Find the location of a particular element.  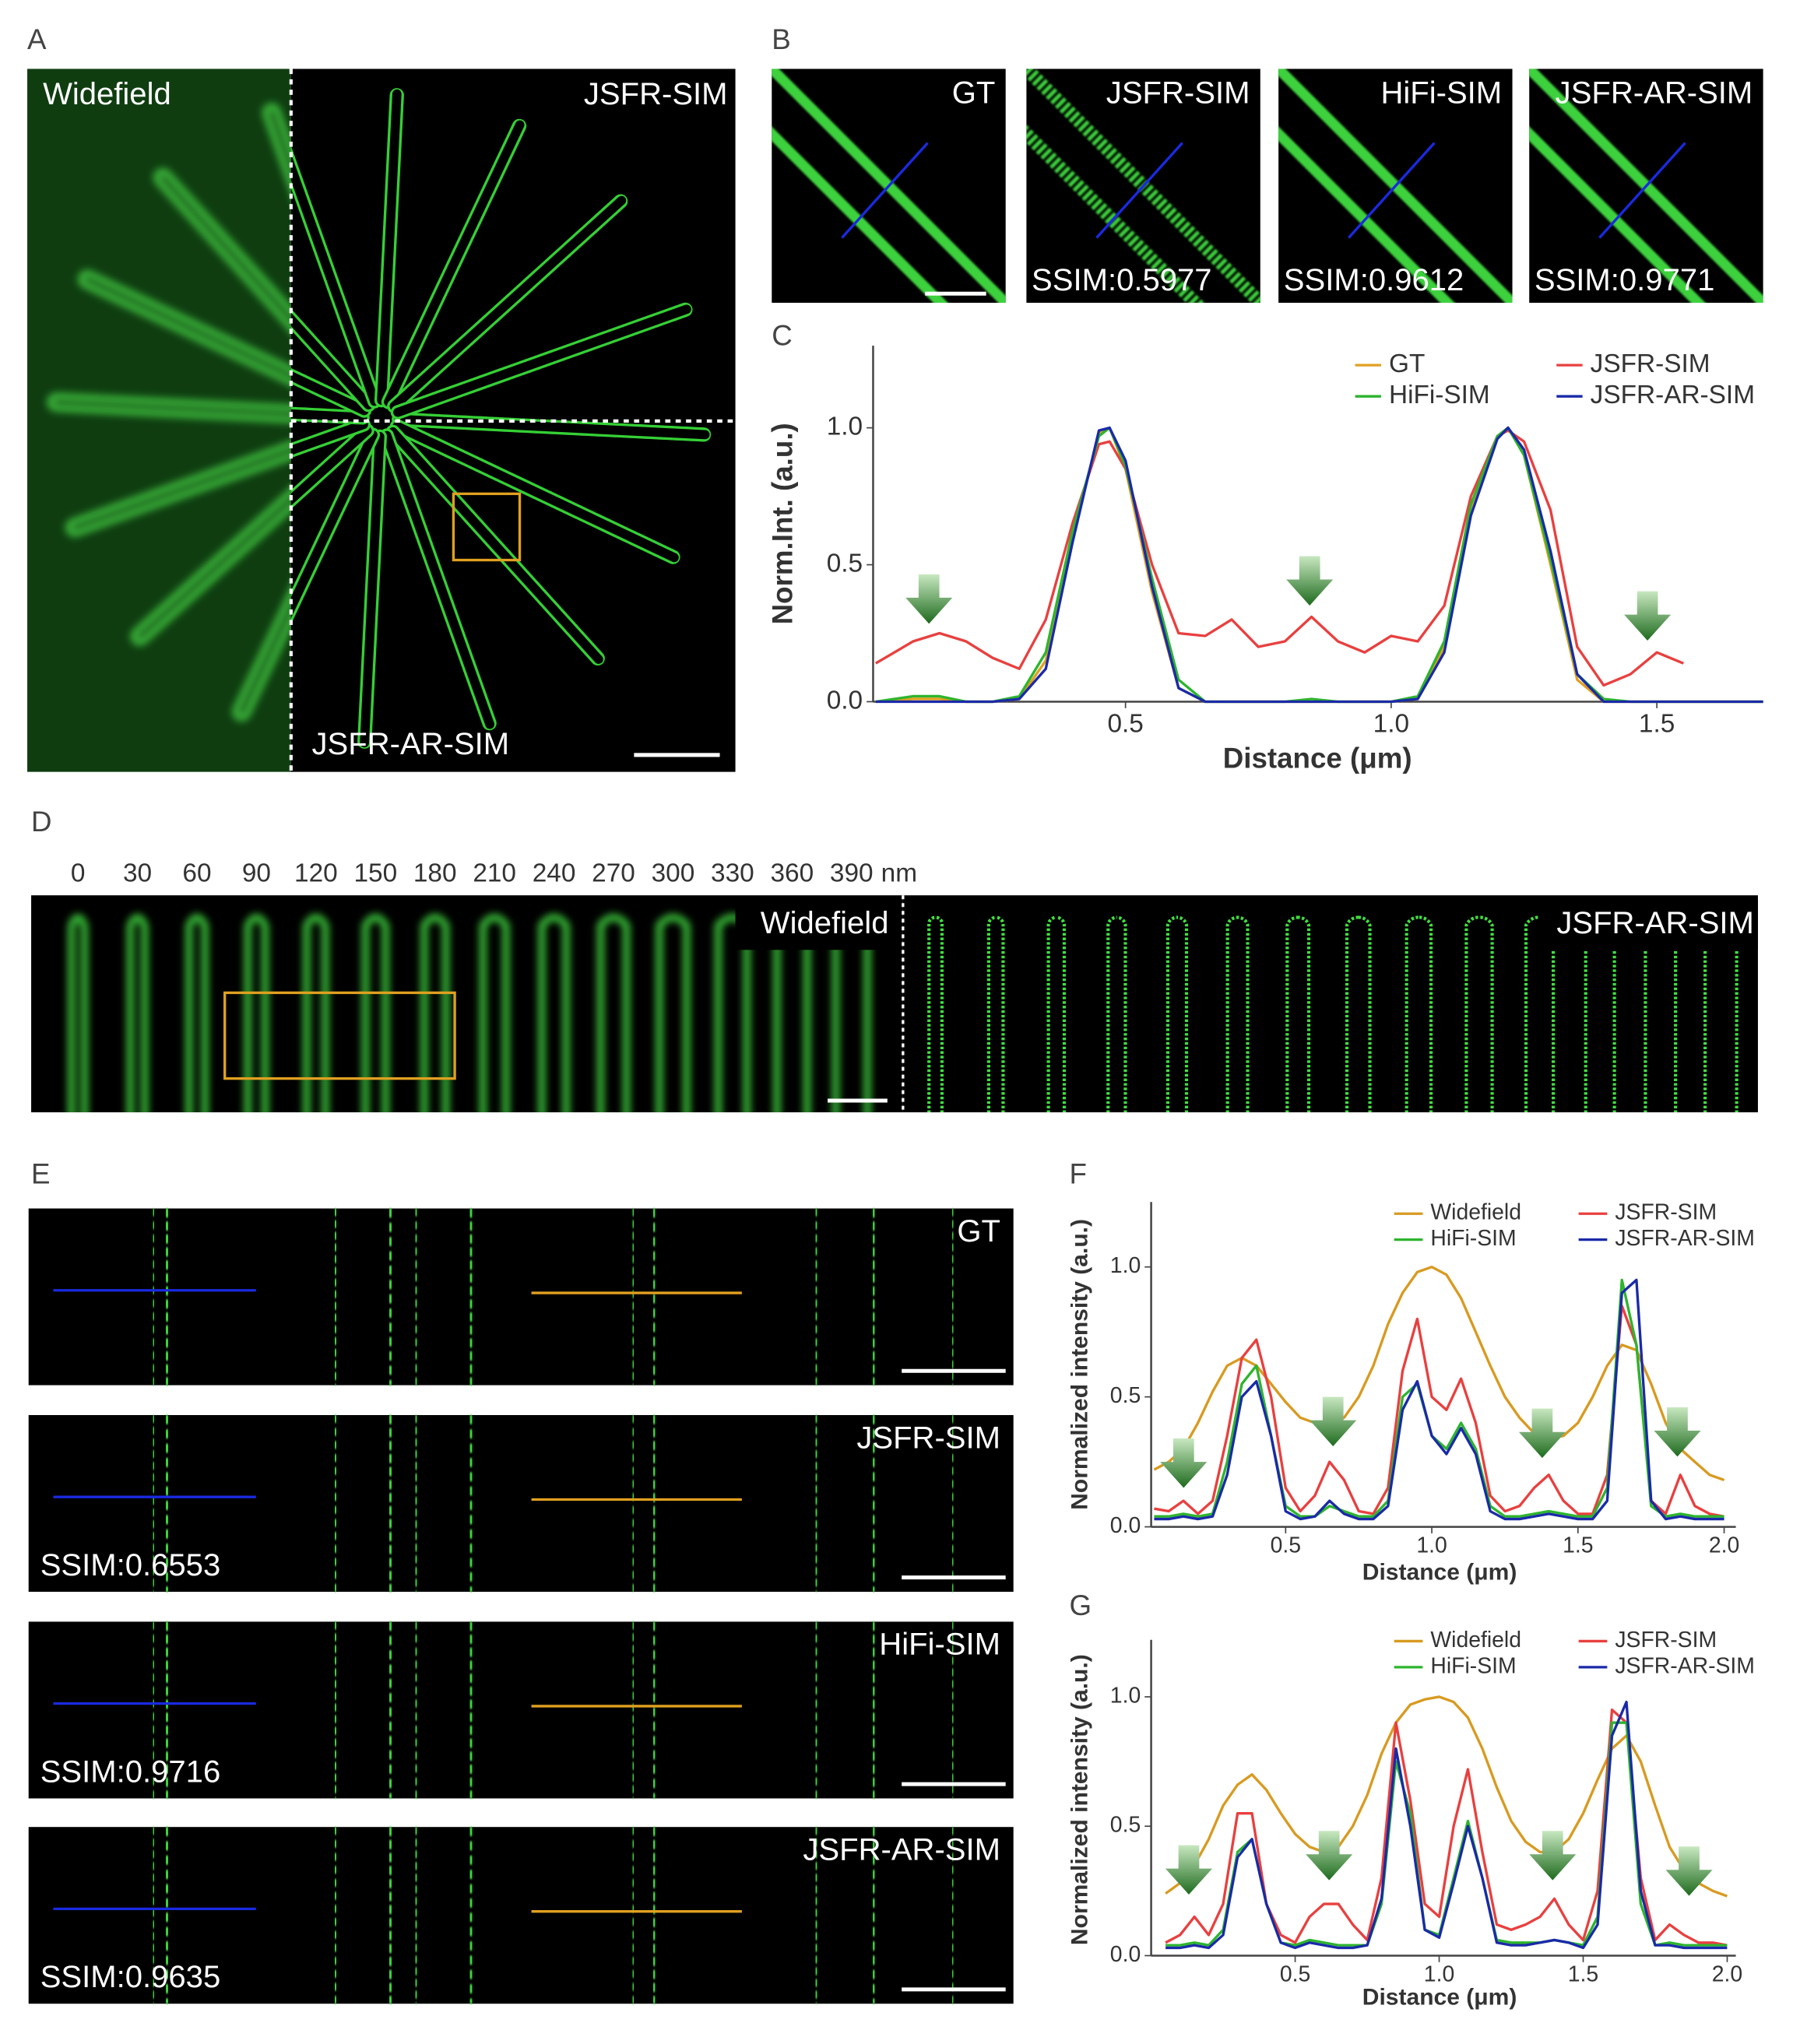

image-label: JSFR-SIM is located at coordinates (656, 94).